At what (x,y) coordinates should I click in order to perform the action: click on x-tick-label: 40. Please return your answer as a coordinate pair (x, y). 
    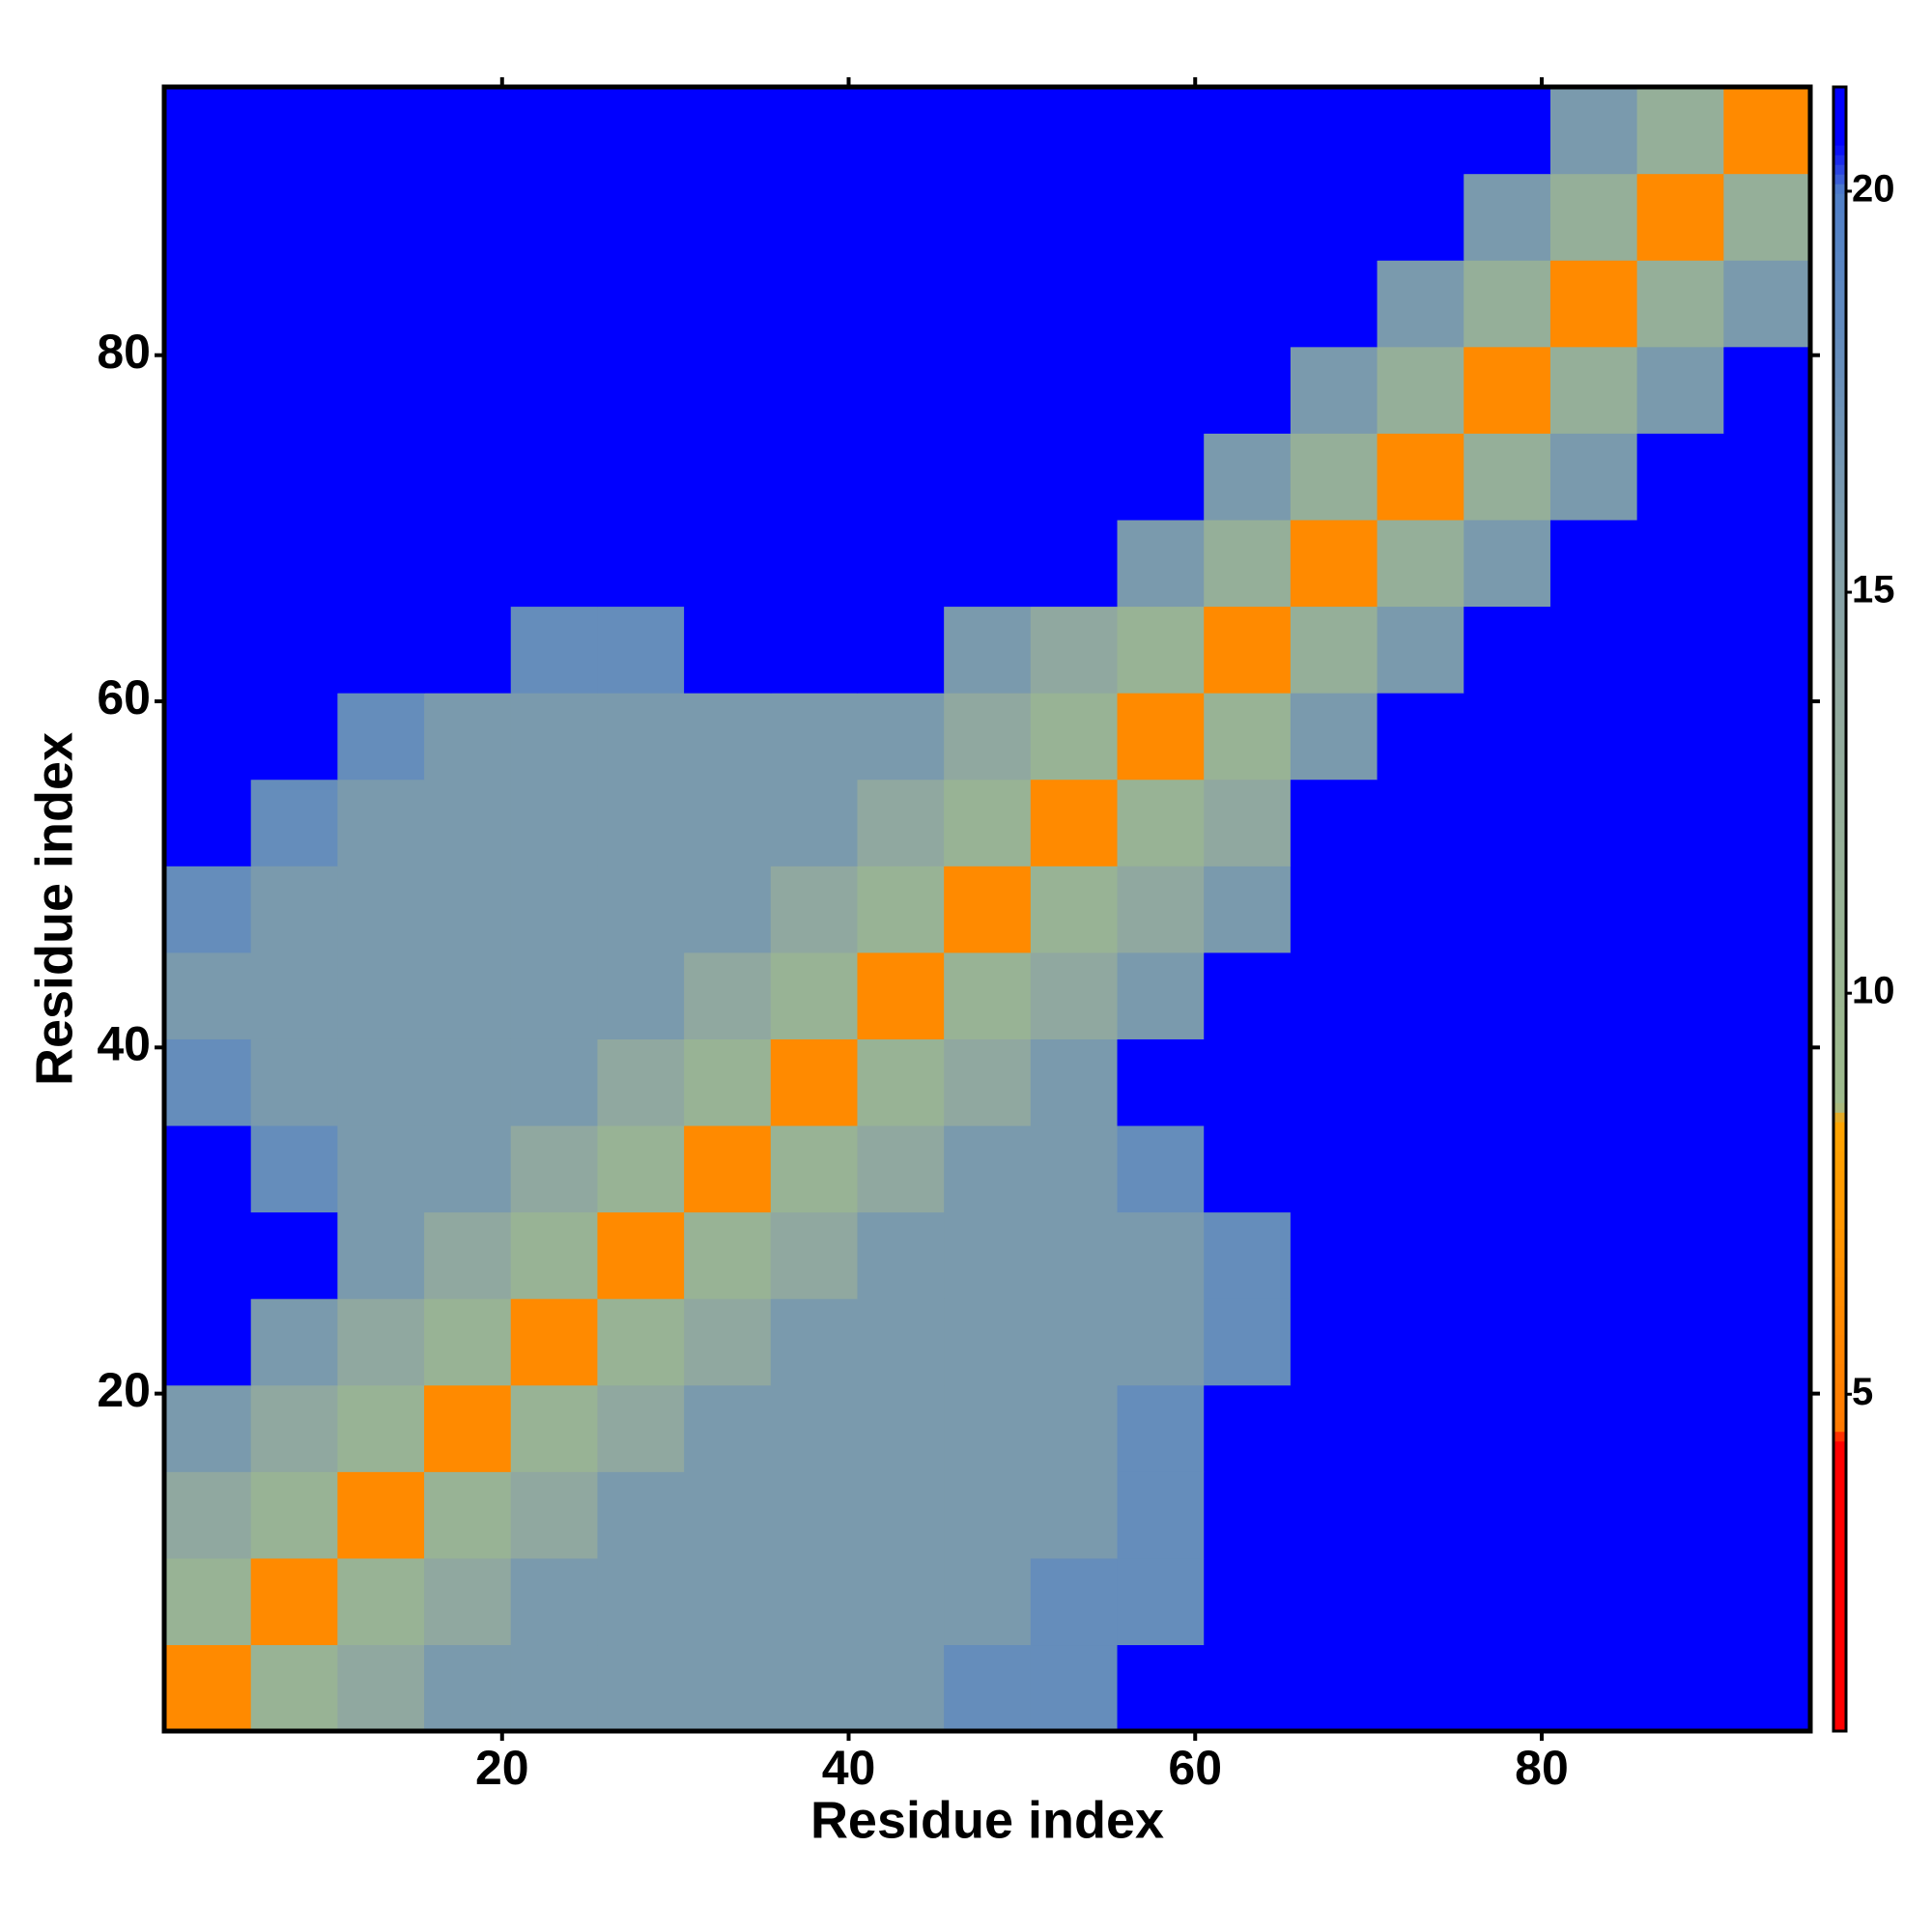
    Looking at the image, I should click on (849, 1768).